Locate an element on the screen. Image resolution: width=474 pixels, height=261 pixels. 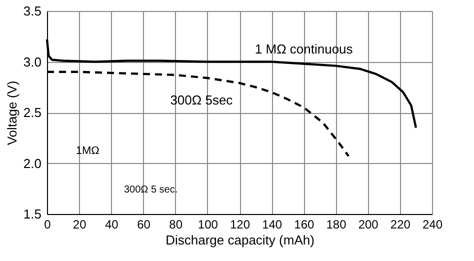
x-tick-label: 100 is located at coordinates (208, 225).